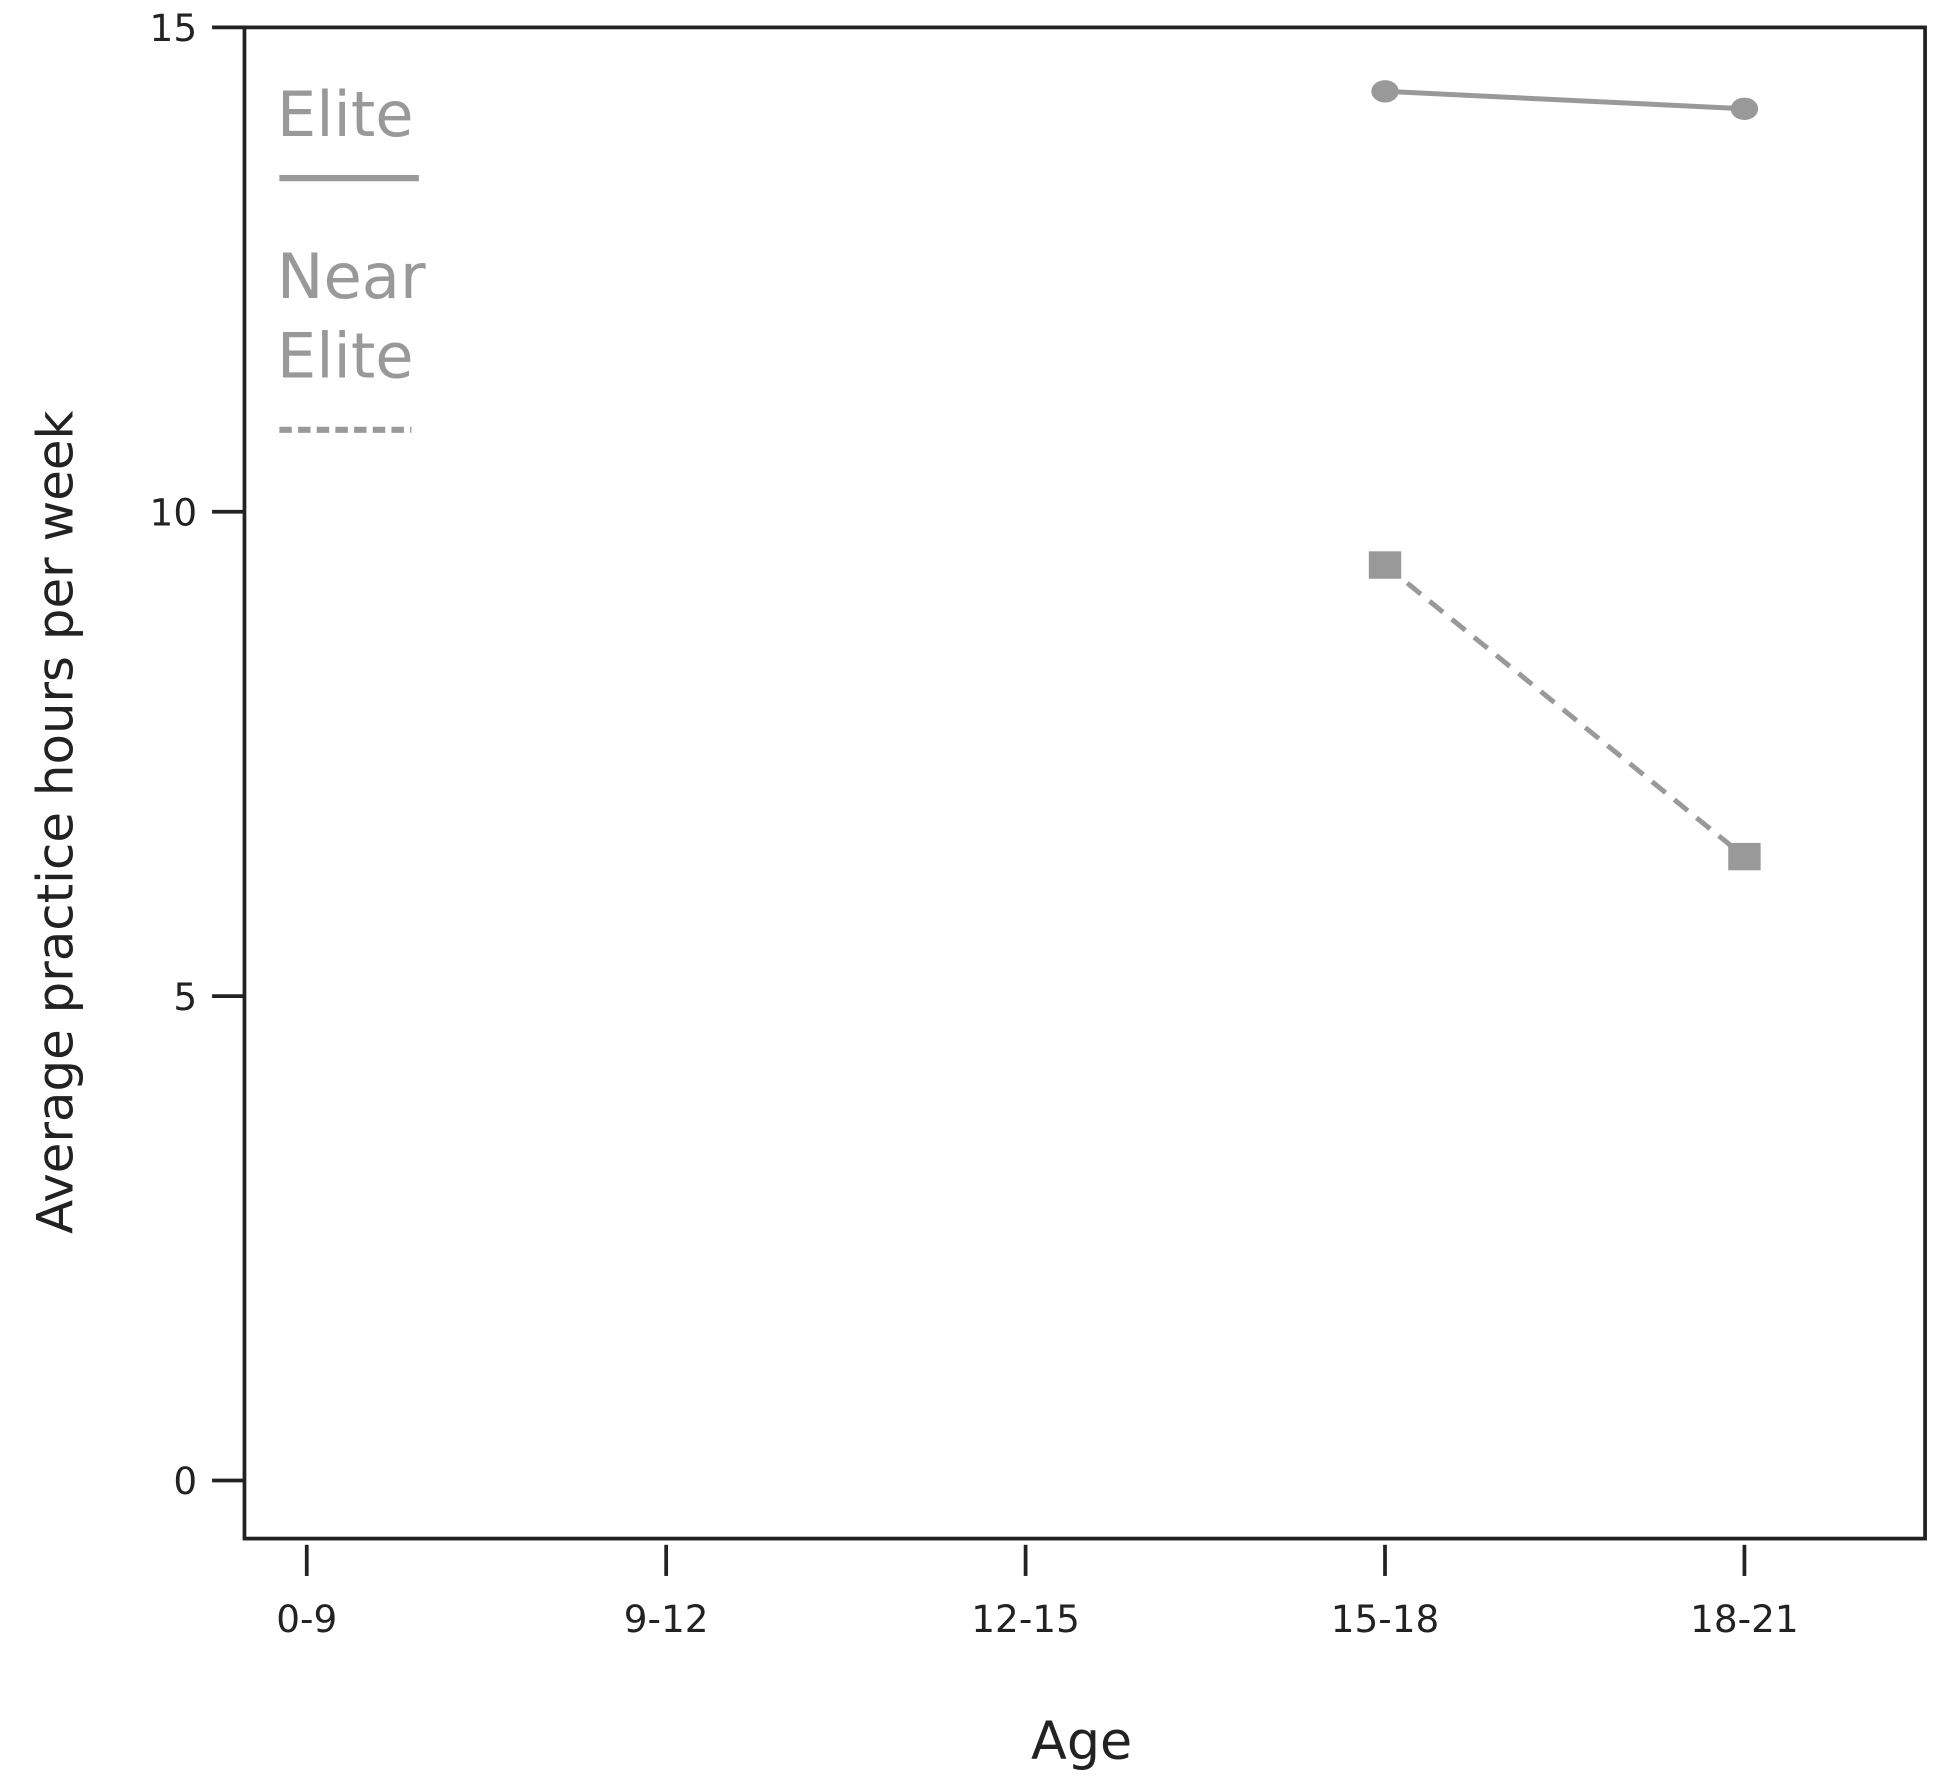  What do you see at coordinates (56, 821) in the screenshot?
I see `y-axis-title: Average practice hours per week` at bounding box center [56, 821].